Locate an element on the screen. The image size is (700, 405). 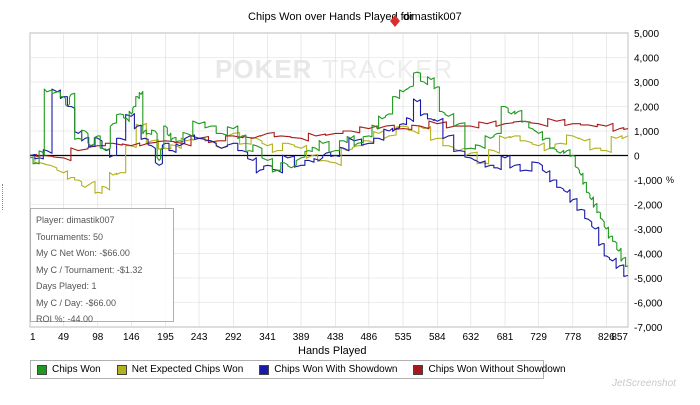
y-tick-label: 3,000 is located at coordinates (646, 83).